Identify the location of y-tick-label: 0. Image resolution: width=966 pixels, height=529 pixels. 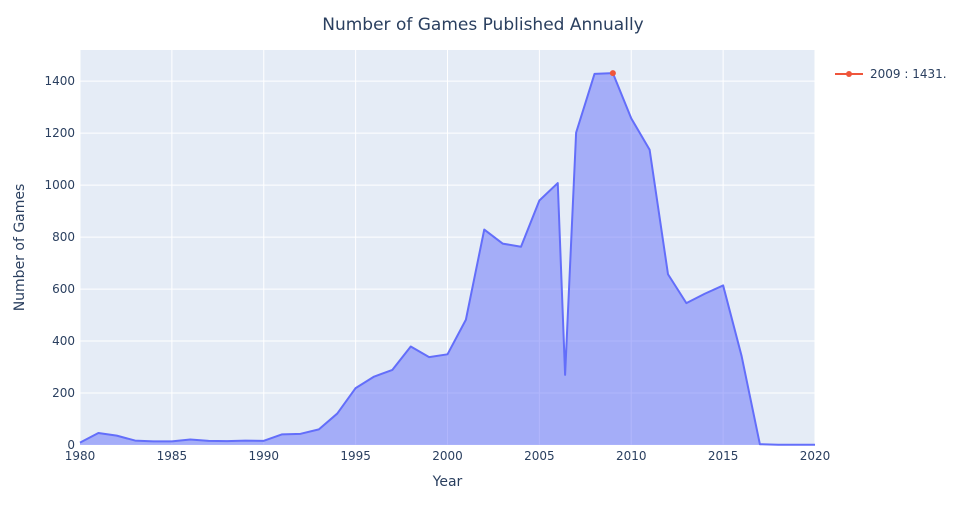
(71, 445).